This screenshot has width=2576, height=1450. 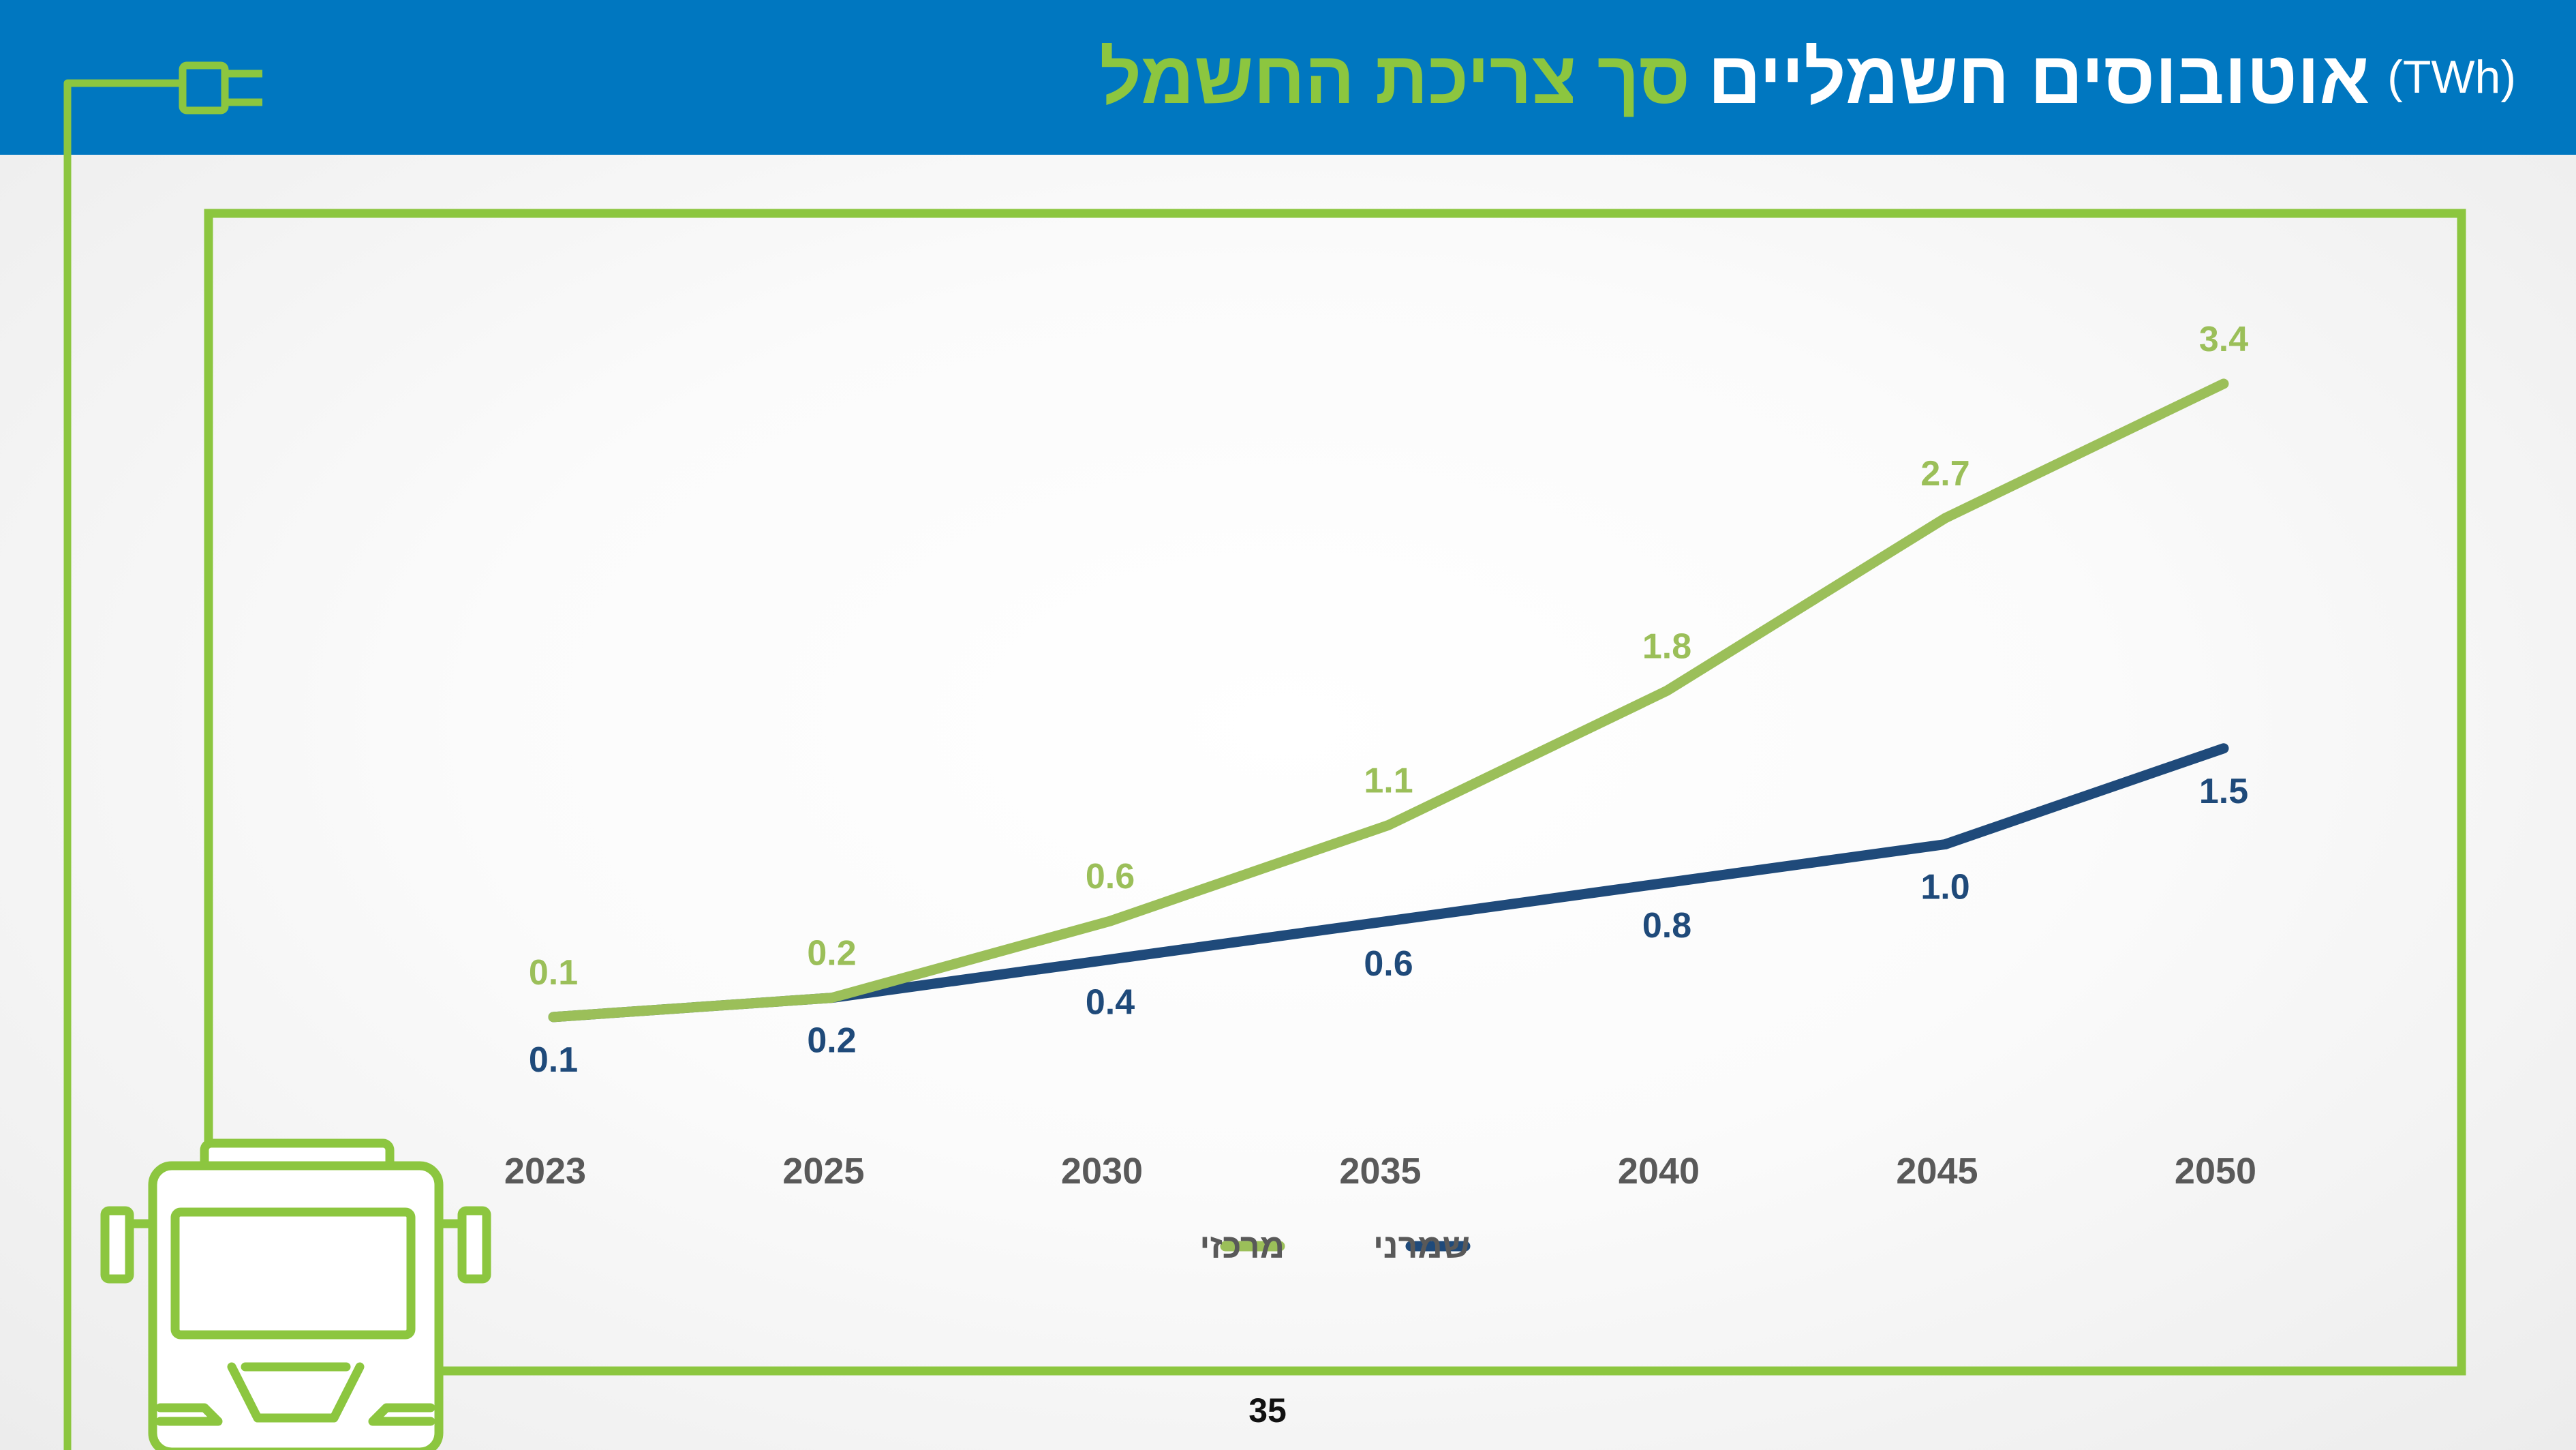 I want to click on data-label-s1-0: 0.1, so click(x=553, y=1060).